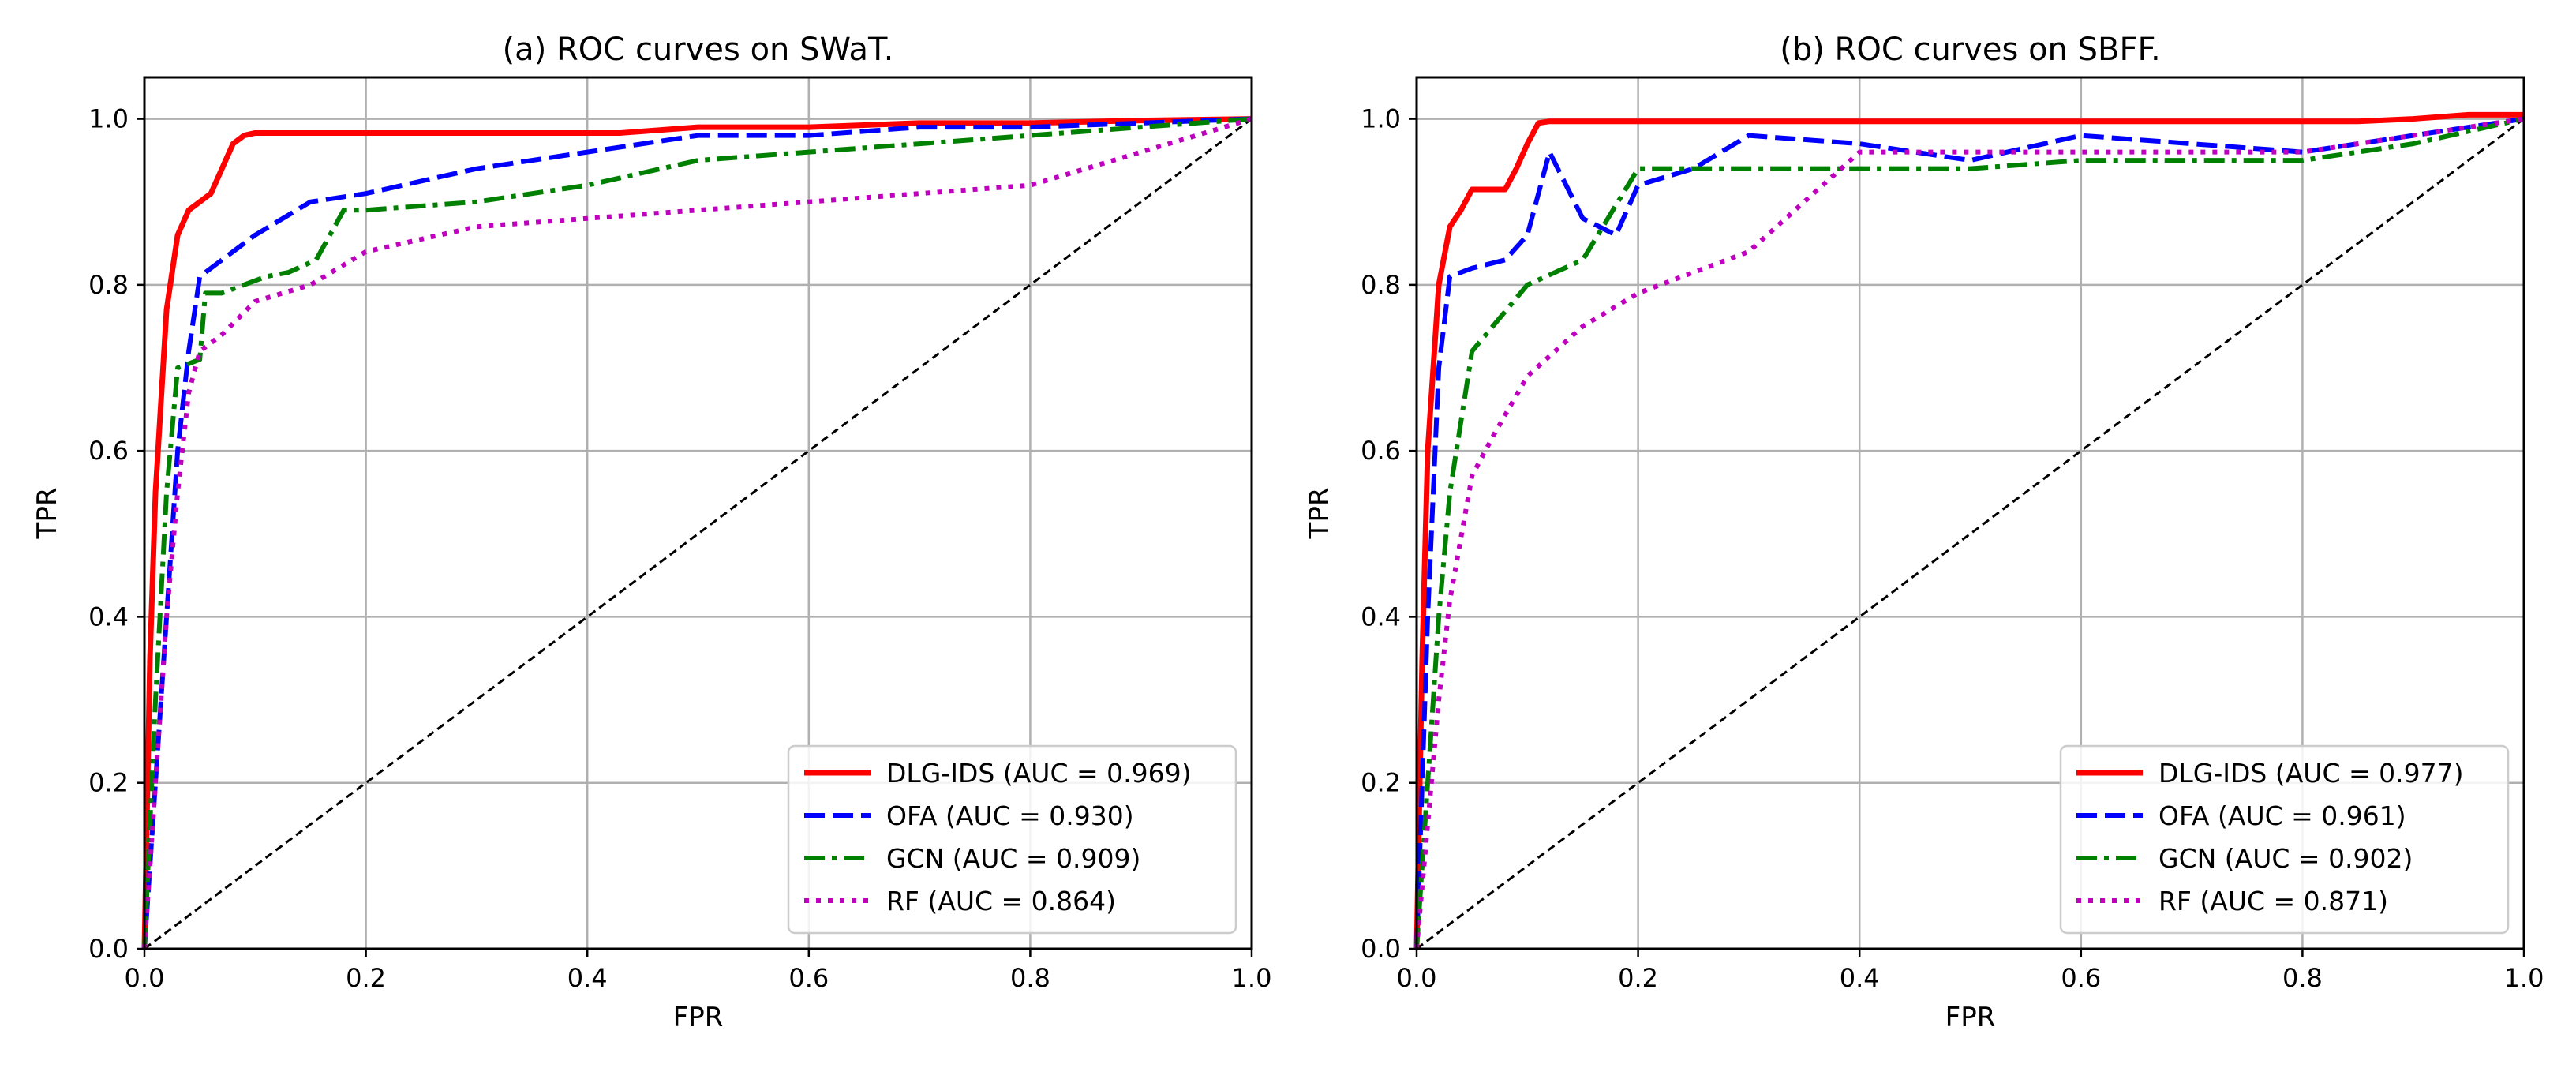 The height and width of the screenshot is (1068, 2576). What do you see at coordinates (1010, 815) in the screenshot?
I see `legend-entry-label: OFA (AUC = 0.930)` at bounding box center [1010, 815].